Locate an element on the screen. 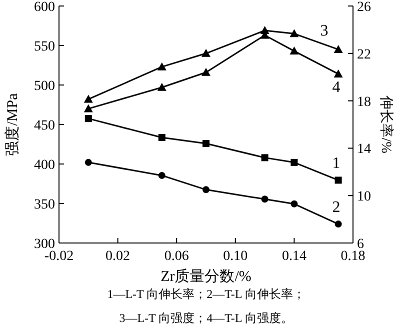  x-tick-label: 0.10 is located at coordinates (235, 256).